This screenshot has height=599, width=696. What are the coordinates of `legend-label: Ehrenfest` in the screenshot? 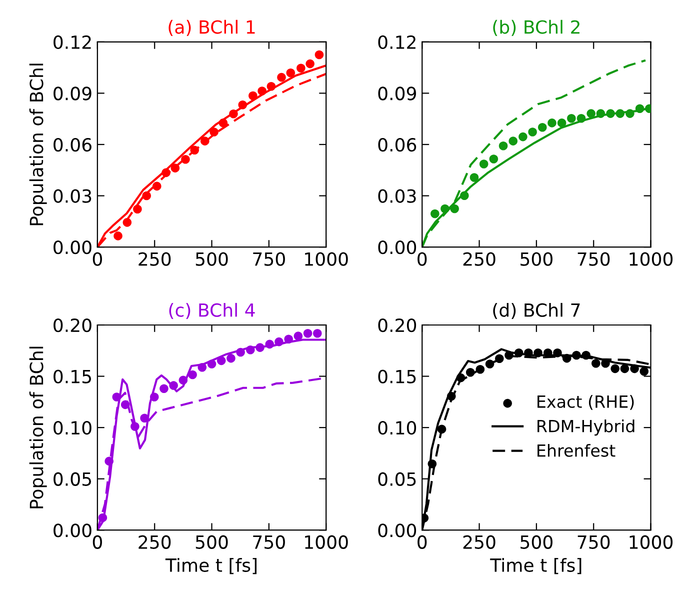 It's located at (577, 450).